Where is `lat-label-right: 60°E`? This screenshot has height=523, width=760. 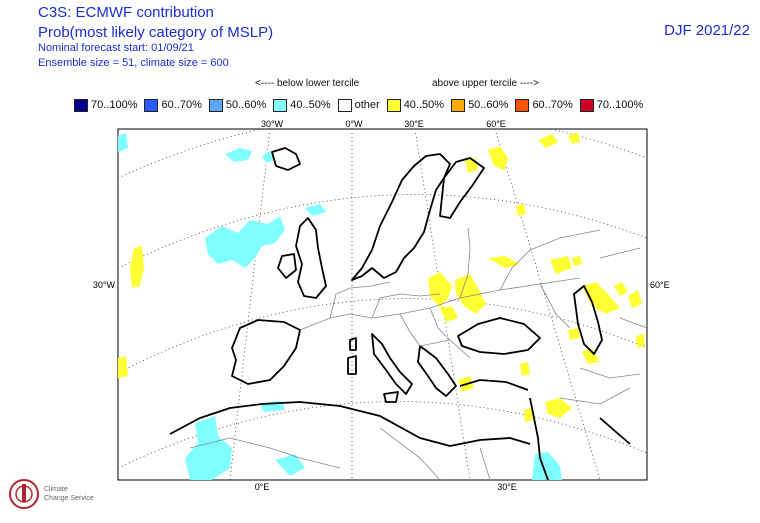 lat-label-right: 60°E is located at coordinates (660, 285).